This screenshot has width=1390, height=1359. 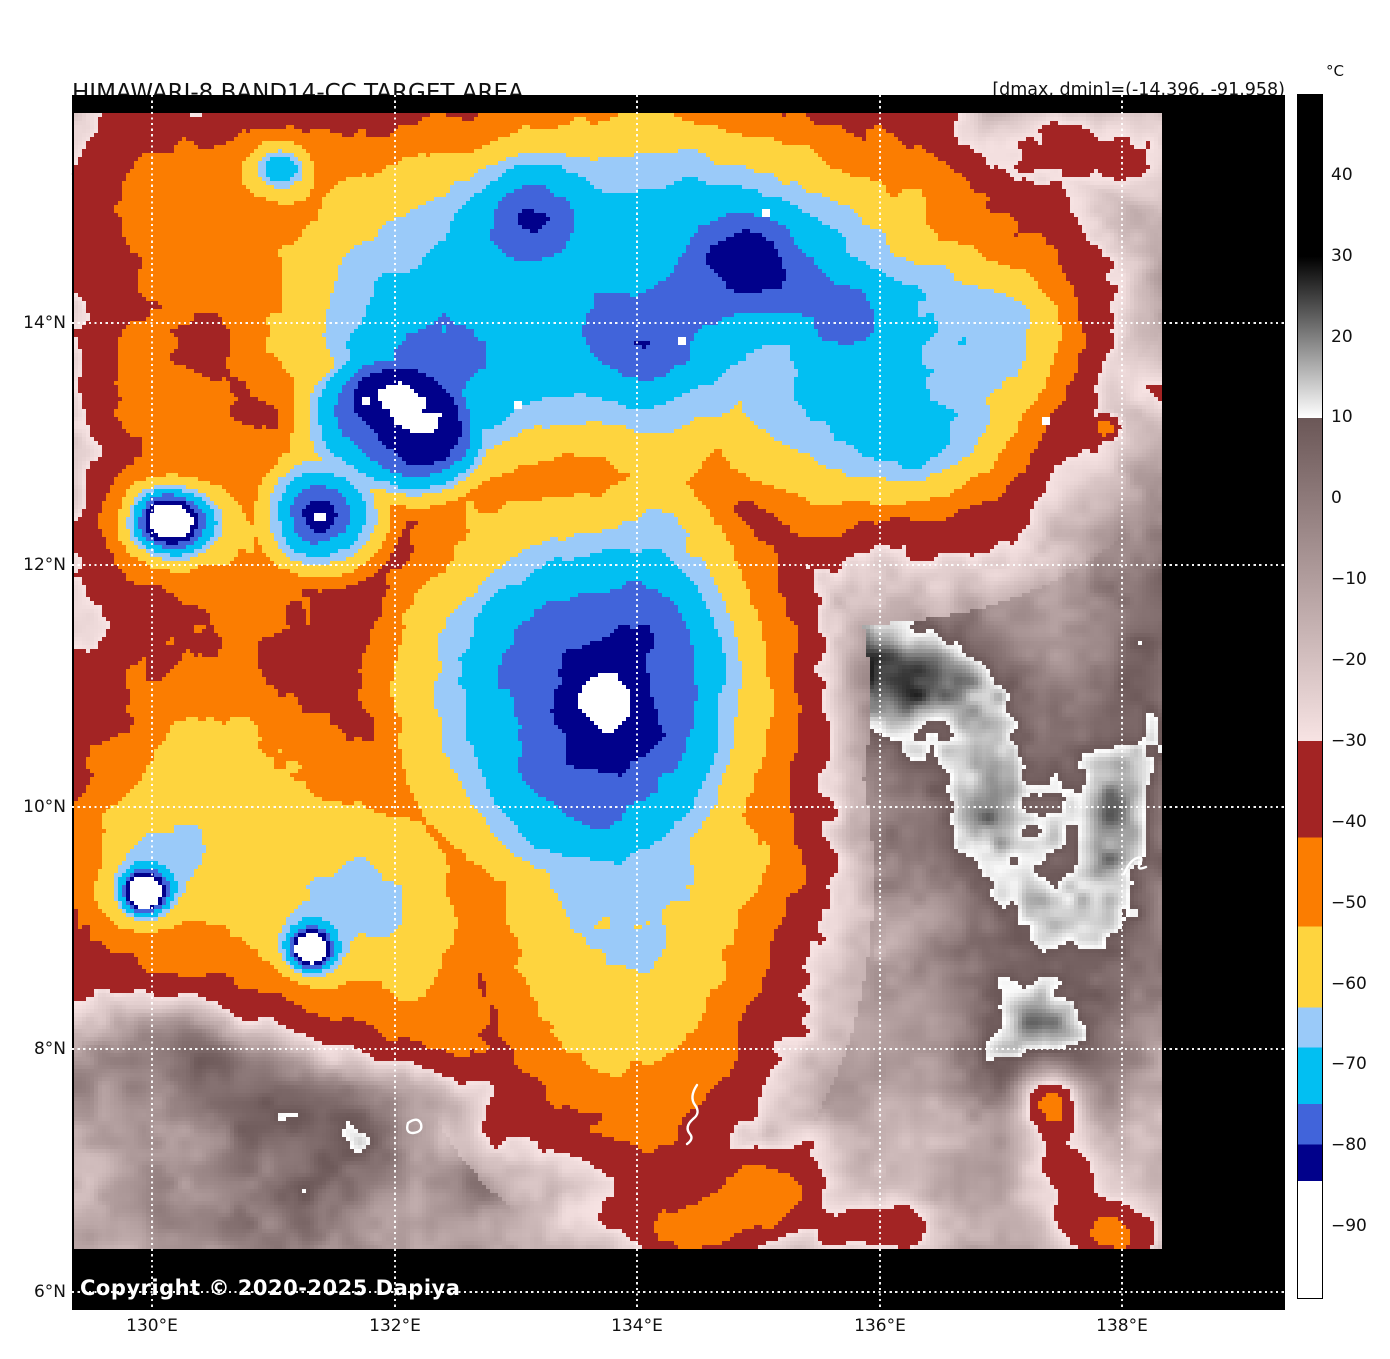 What do you see at coordinates (49, 1049) in the screenshot?
I see `y-tick-label: 8°N` at bounding box center [49, 1049].